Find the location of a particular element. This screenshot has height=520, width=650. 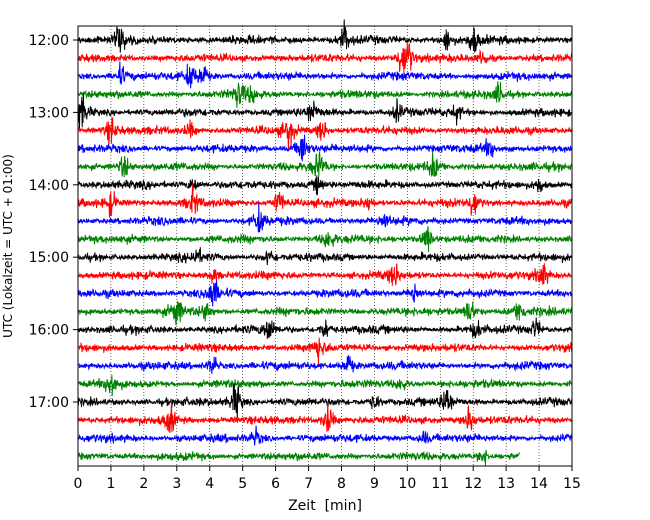

y-tick-label: 16:00 is located at coordinates (49, 331).